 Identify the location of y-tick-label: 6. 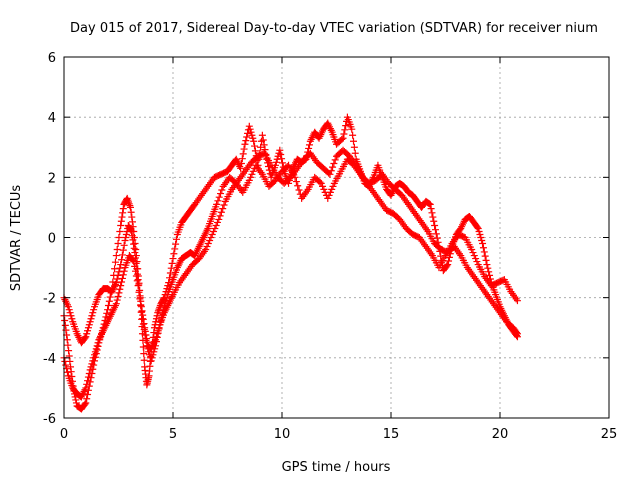
(52, 58).